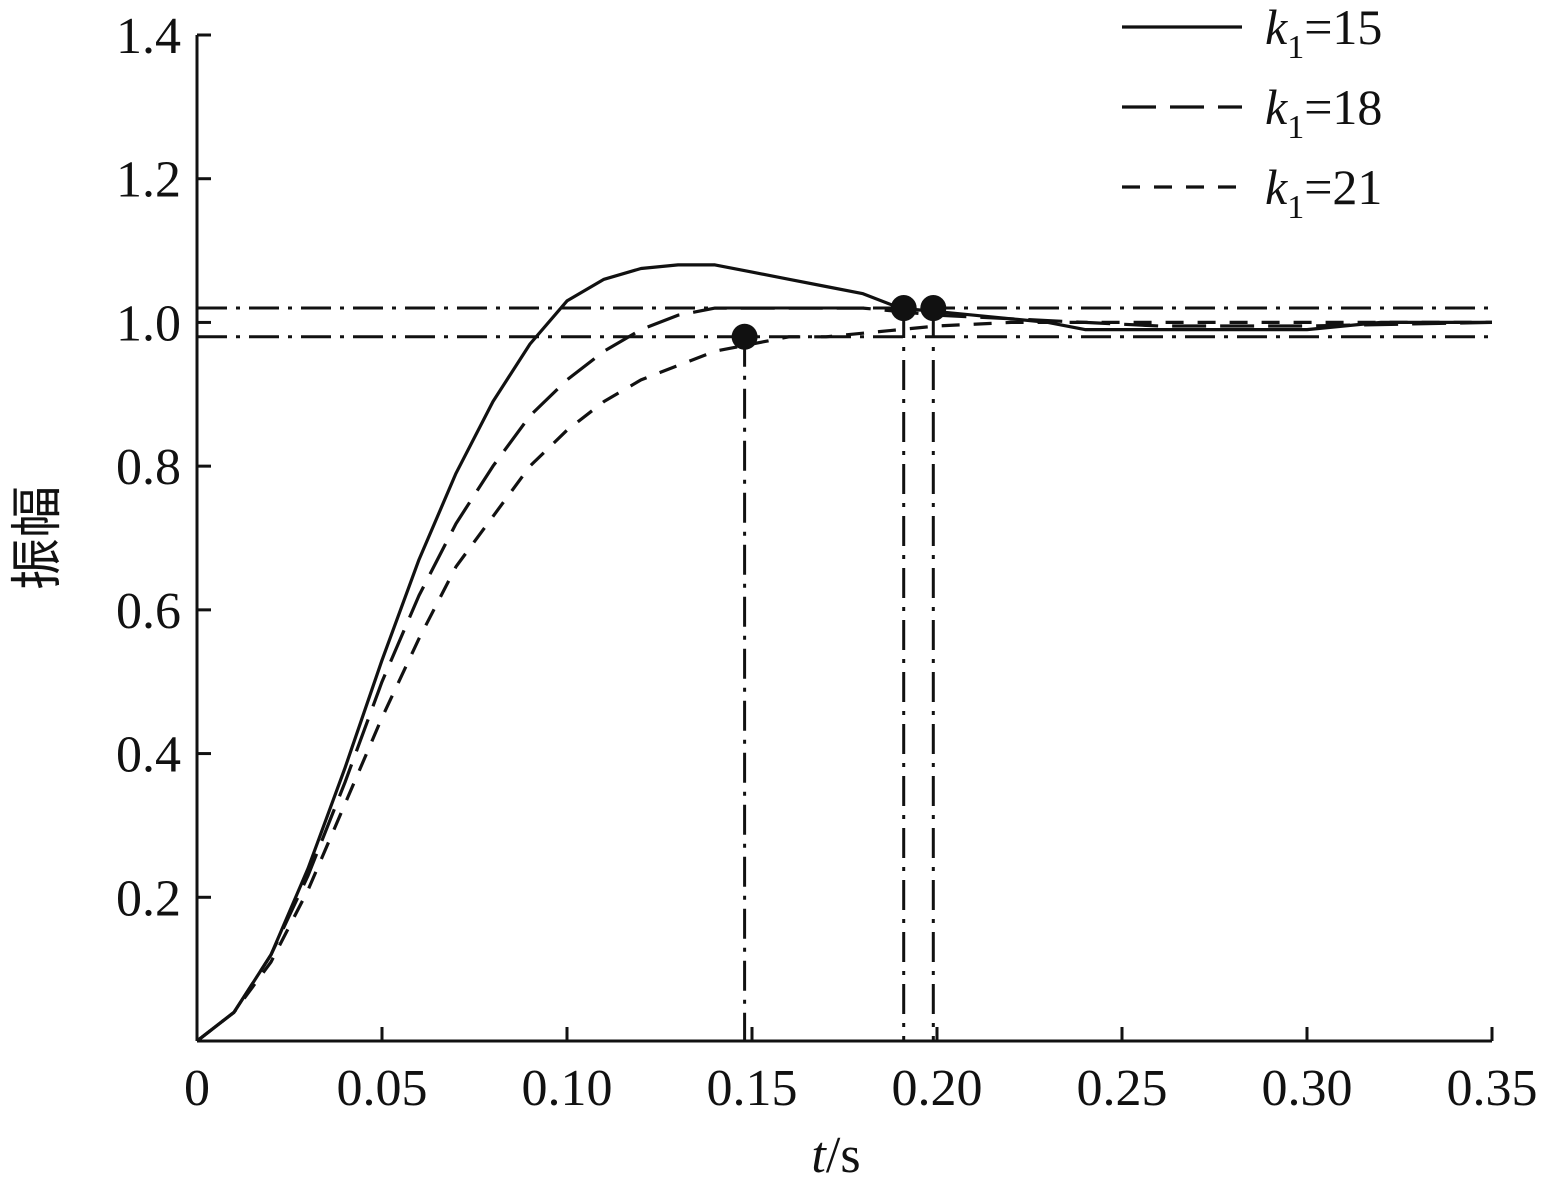  I want to click on x-axis-title: t/s, so click(835, 1153).